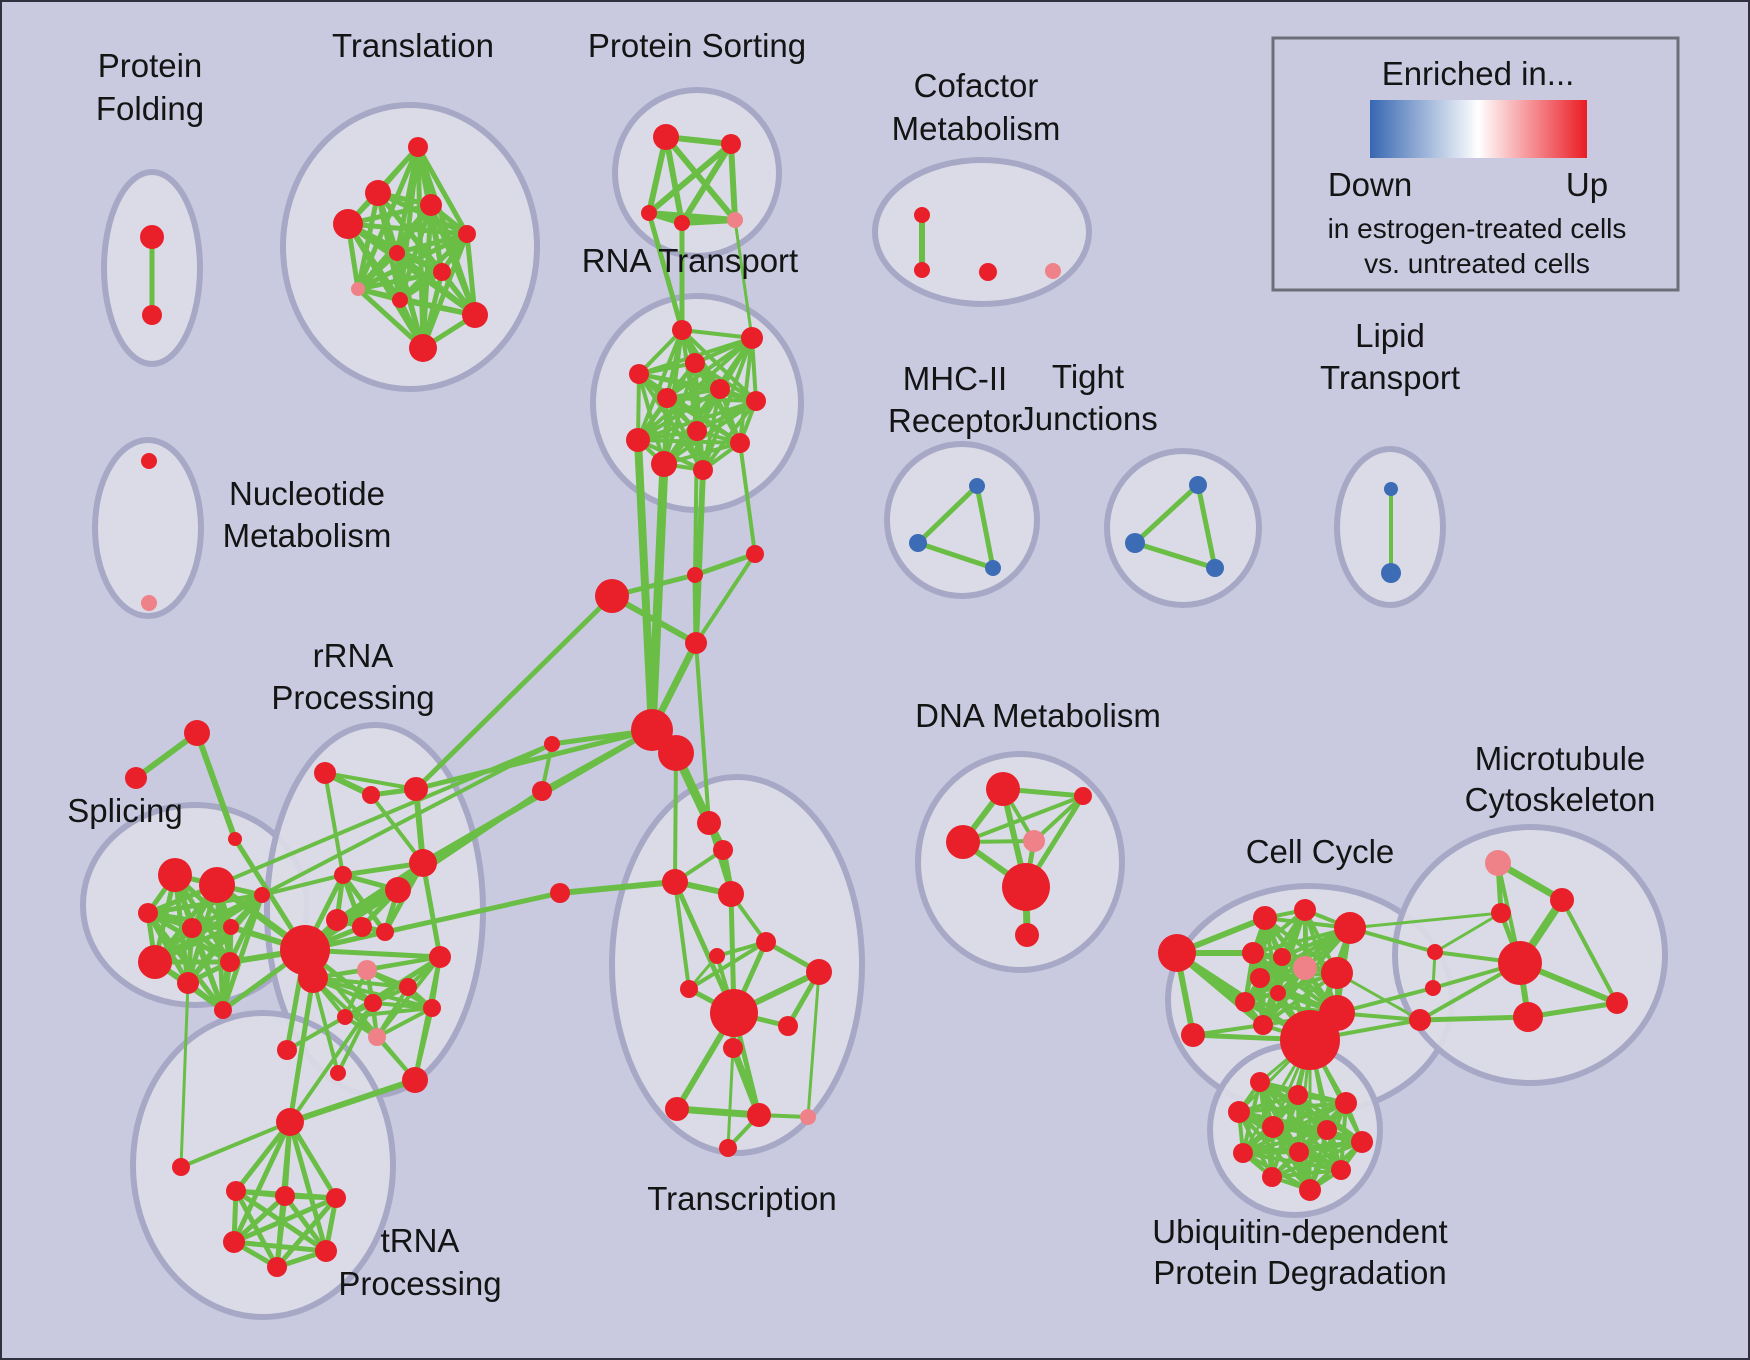  Describe the element at coordinates (976, 85) in the screenshot. I see `cluster-label-cofactor_metabolism: Cofactor` at that location.